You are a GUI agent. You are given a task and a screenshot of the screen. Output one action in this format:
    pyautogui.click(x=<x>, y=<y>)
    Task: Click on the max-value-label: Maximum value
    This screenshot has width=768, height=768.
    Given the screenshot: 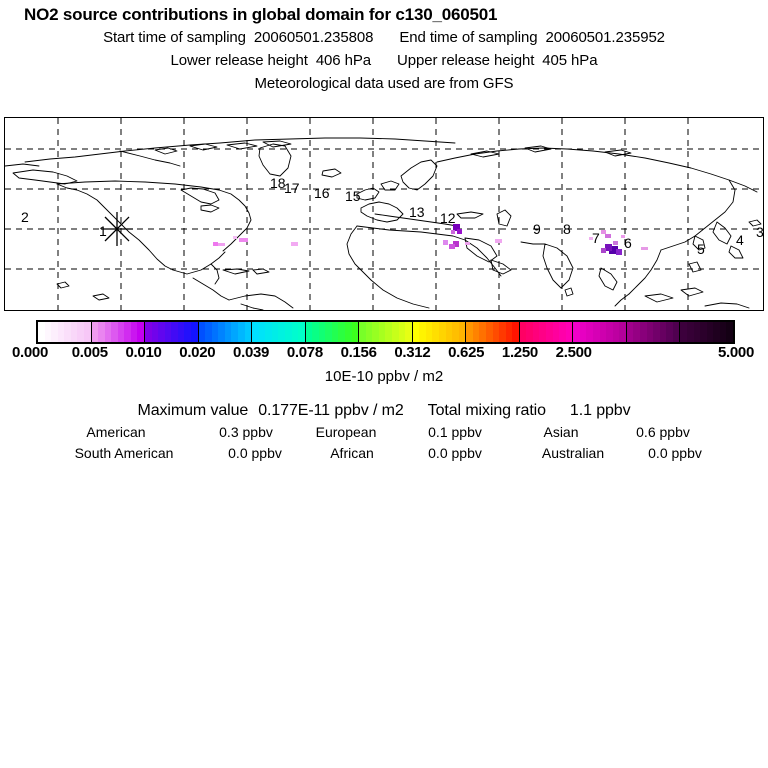 What is the action you would take?
    pyautogui.click(x=193, y=410)
    